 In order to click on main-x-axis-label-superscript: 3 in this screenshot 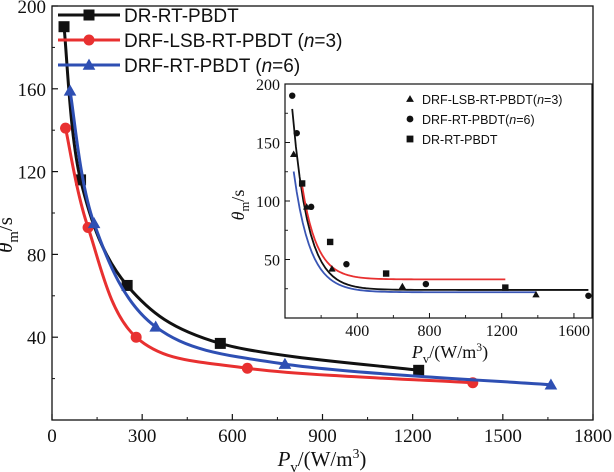, I will do `click(356, 453)`.